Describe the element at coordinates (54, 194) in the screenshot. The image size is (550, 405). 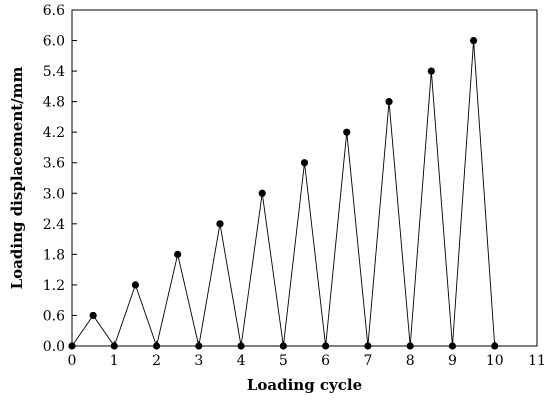
I see `y-tick-label: 3.0` at that location.